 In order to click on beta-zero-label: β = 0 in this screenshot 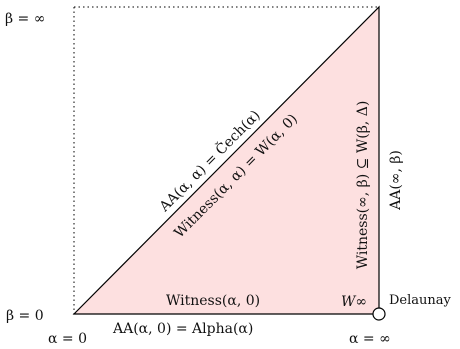, I will do `click(25, 316)`.